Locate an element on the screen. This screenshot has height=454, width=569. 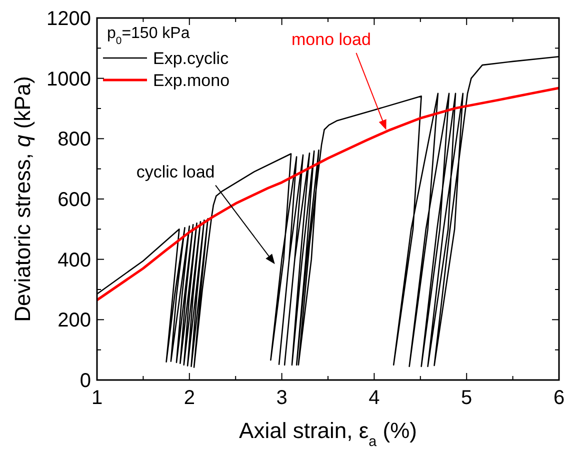
y-tick-label: 800 is located at coordinates (74, 139).